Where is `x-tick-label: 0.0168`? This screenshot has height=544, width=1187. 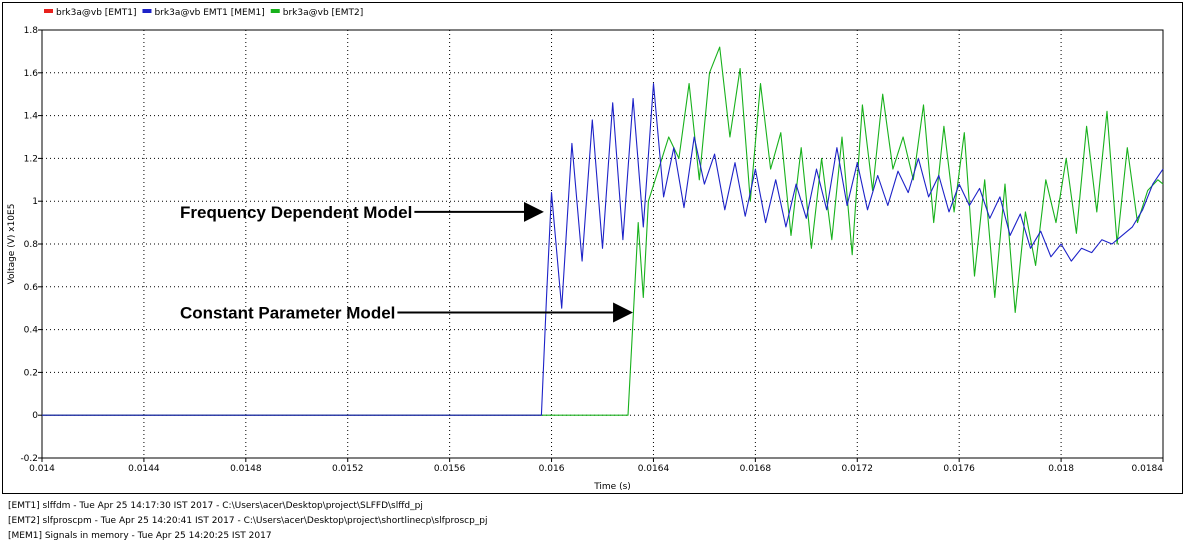
x-tick-label: 0.0168 is located at coordinates (756, 469).